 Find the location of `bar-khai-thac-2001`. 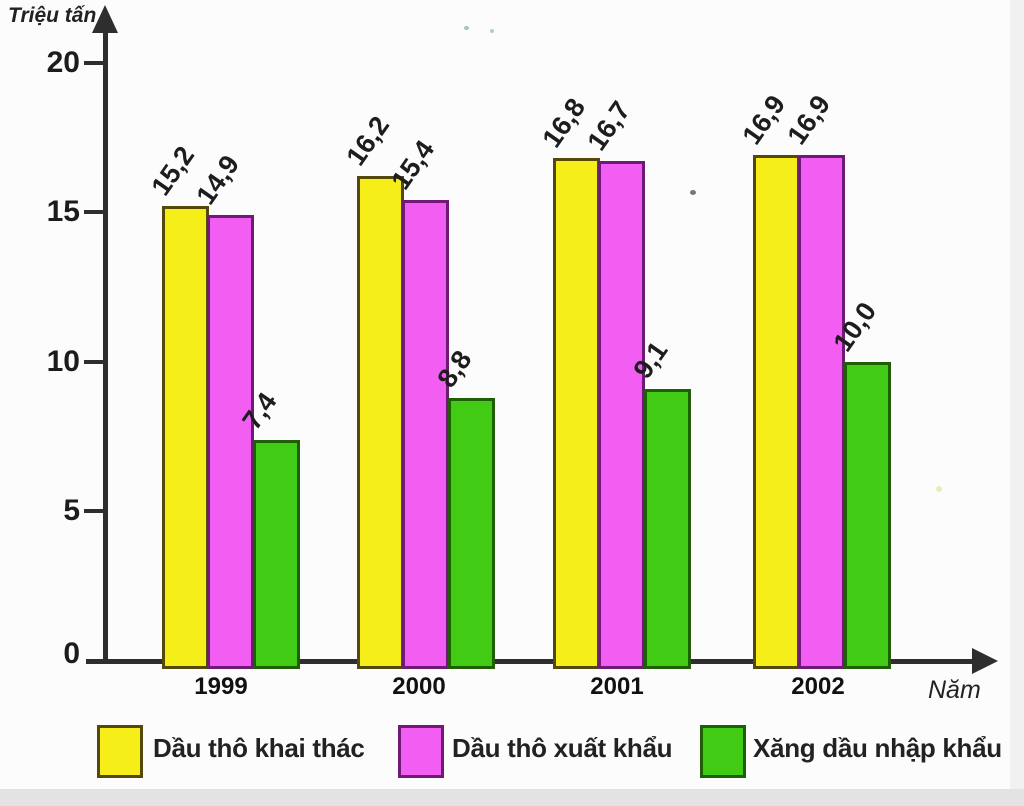

bar-khai-thac-2001 is located at coordinates (576, 413).